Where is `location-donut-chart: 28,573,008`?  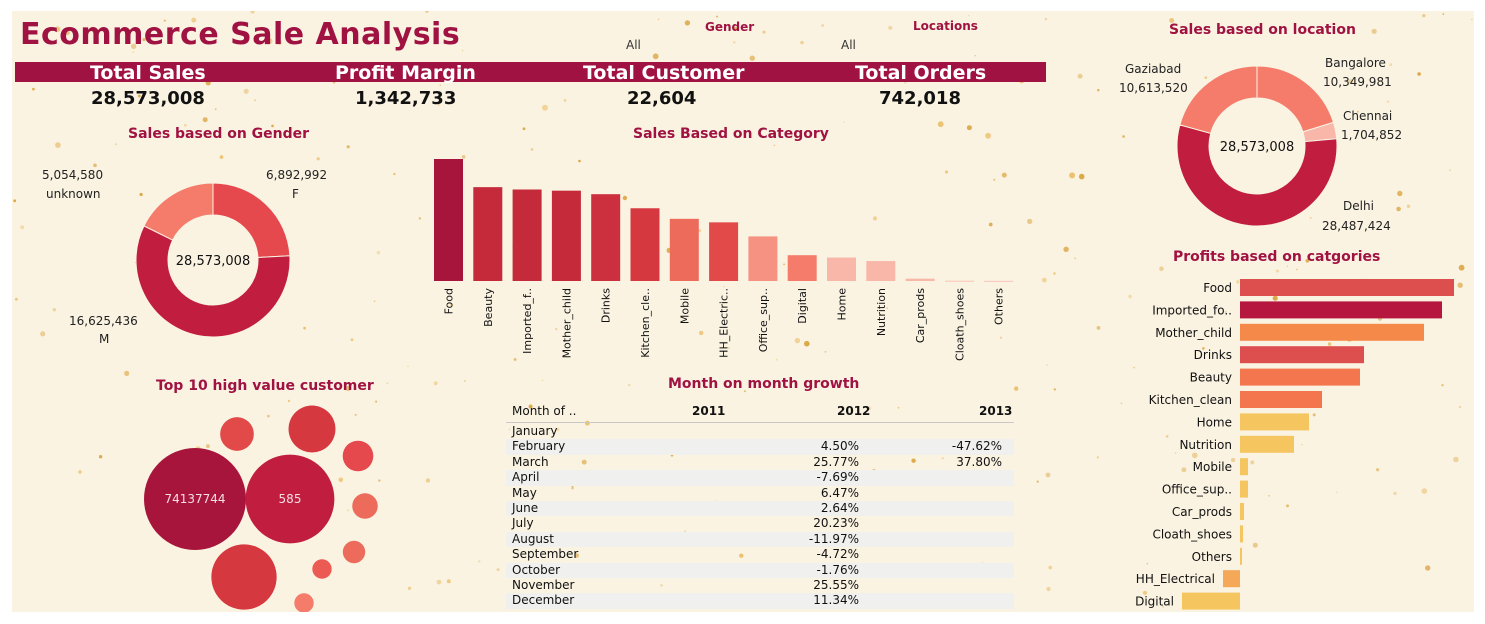 location-donut-chart: 28,573,008 is located at coordinates (1257, 146).